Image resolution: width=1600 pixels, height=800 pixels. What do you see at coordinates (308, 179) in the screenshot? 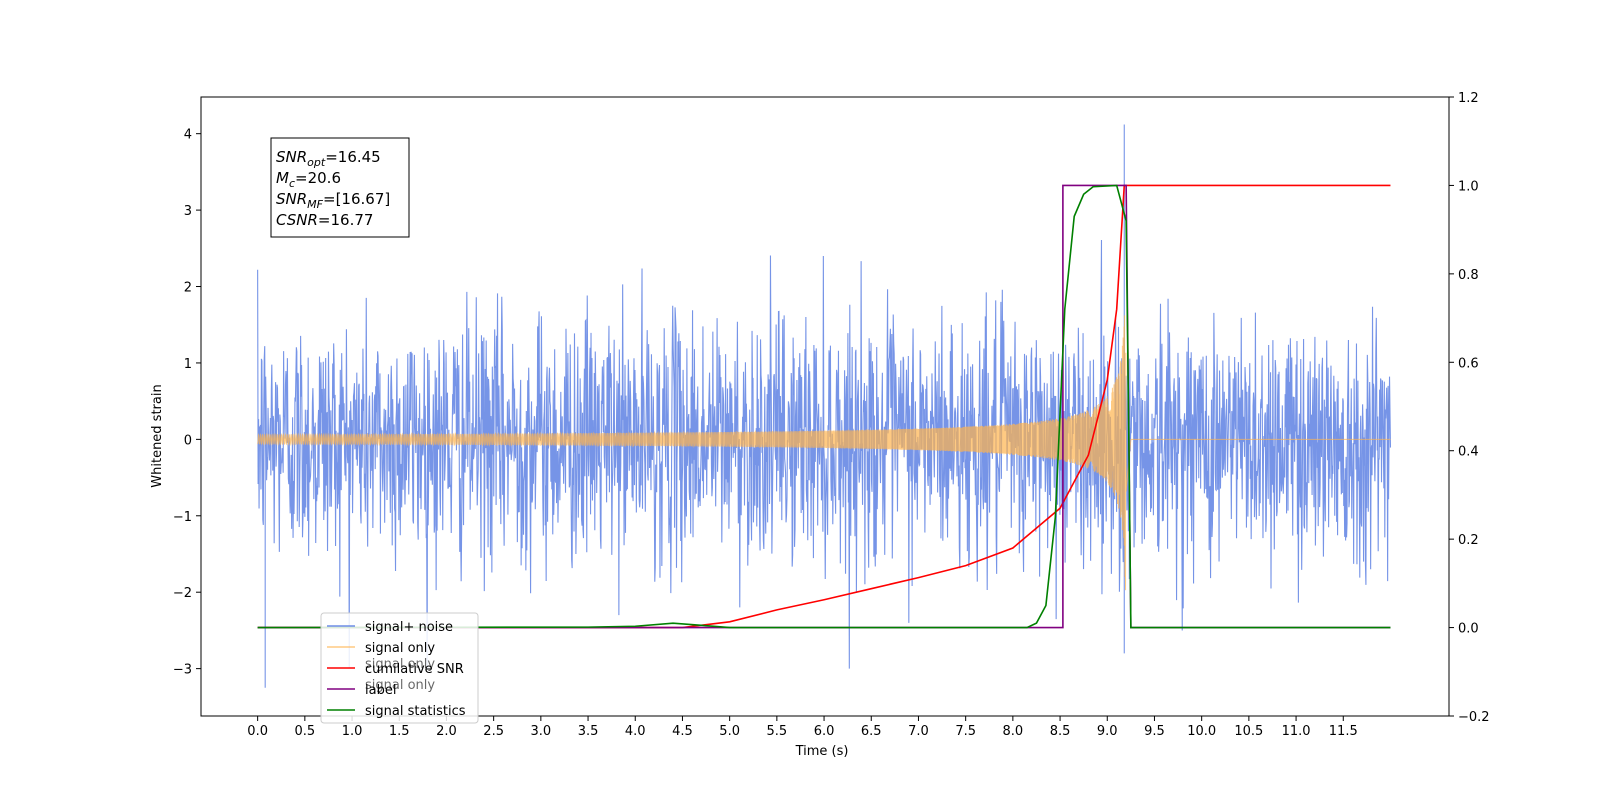
I see `annotation-line: Mc=20.6` at bounding box center [308, 179].